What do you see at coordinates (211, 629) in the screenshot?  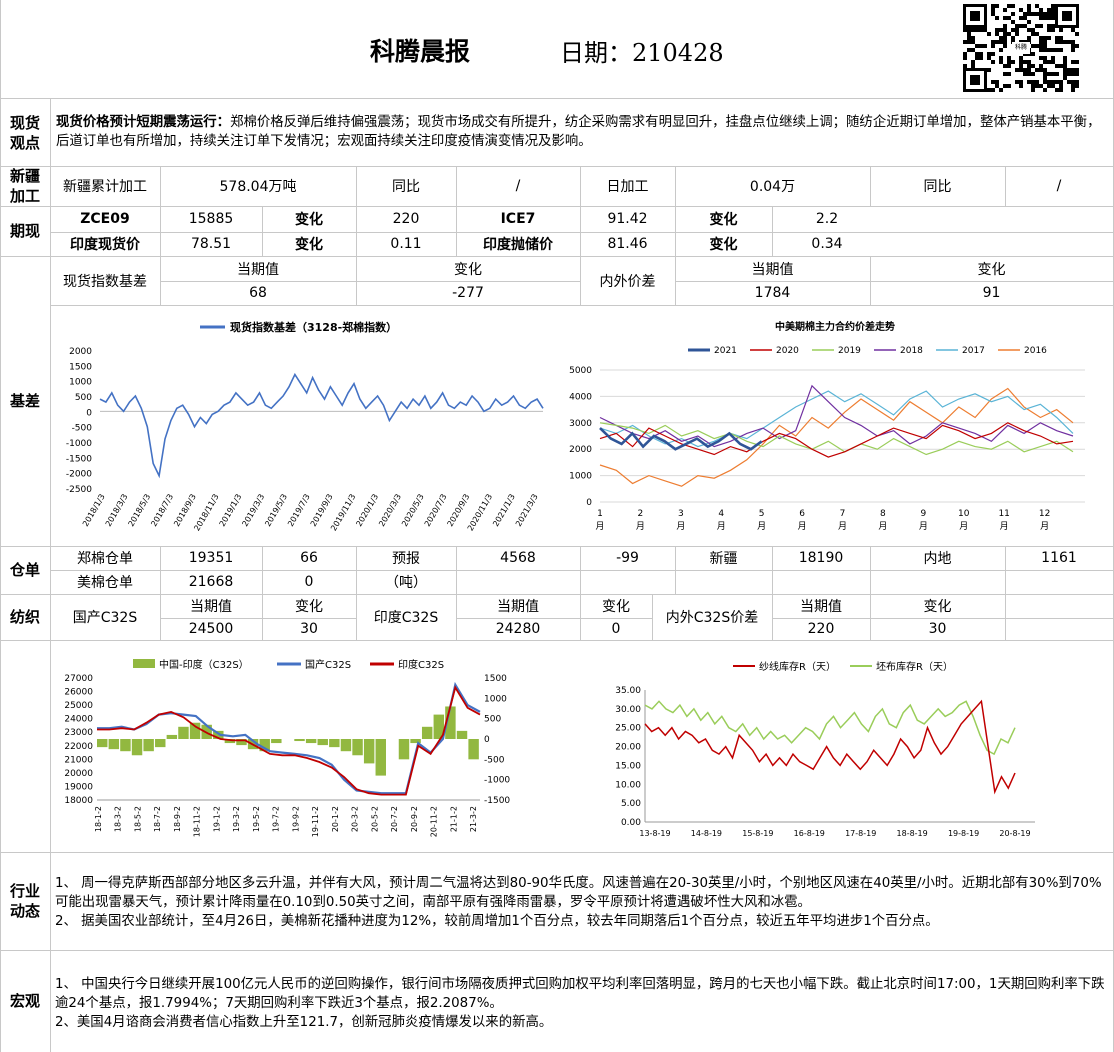 I see `tx-domestic-current-value: 24500` at bounding box center [211, 629].